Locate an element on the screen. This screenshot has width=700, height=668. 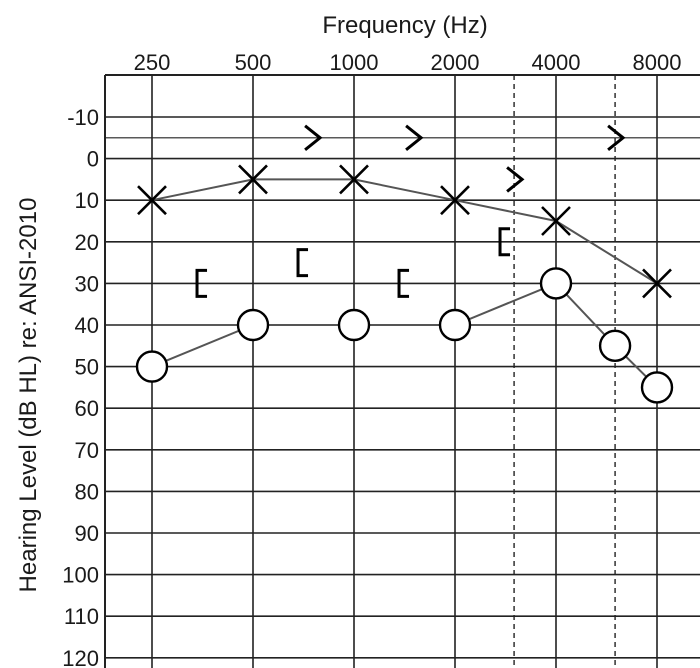
x-tick-label: 8000 is located at coordinates (657, 62).